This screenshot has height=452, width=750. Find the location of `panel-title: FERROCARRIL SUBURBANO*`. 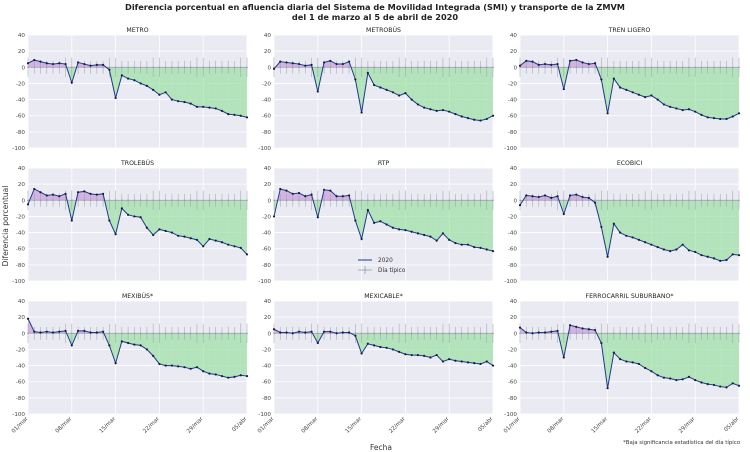

panel-title: FERROCARRIL SUBURBANO* is located at coordinates (630, 296).